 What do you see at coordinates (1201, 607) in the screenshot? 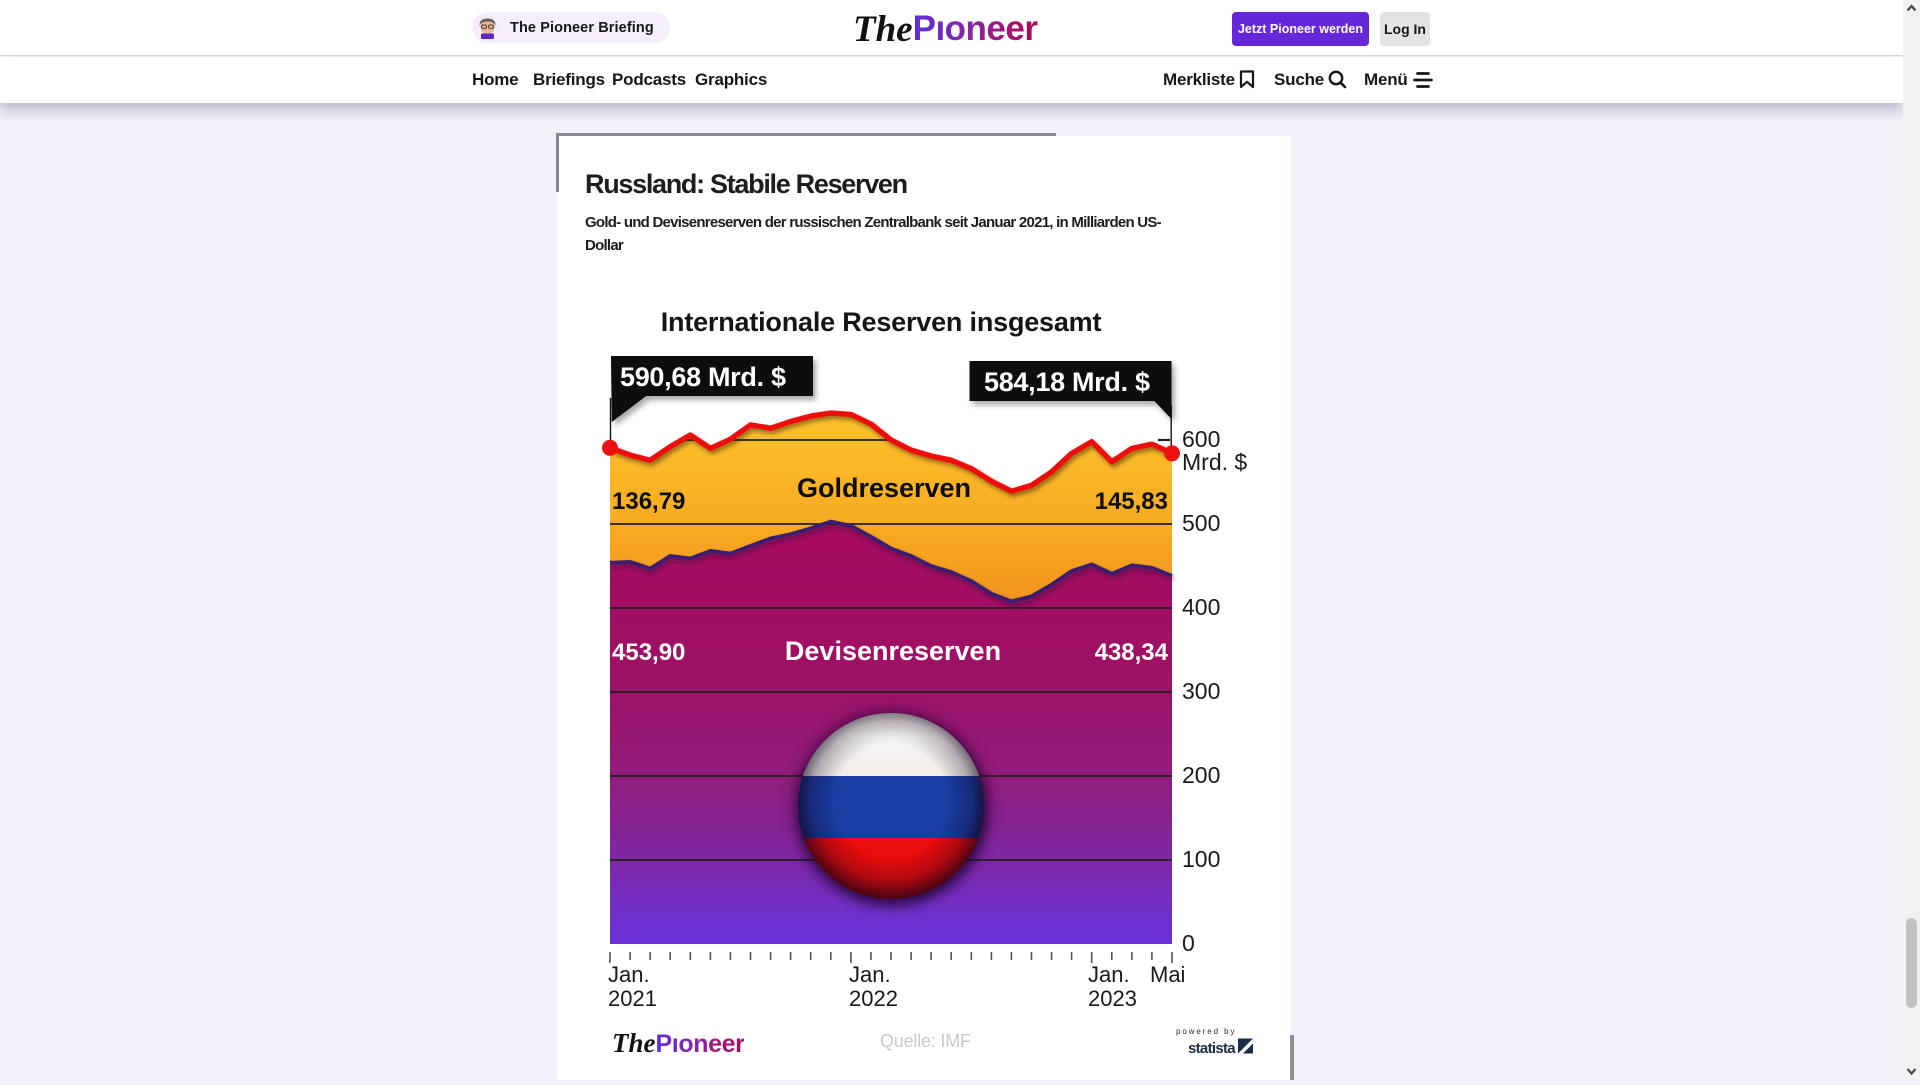
I see `svg-text: 400` at bounding box center [1201, 607].